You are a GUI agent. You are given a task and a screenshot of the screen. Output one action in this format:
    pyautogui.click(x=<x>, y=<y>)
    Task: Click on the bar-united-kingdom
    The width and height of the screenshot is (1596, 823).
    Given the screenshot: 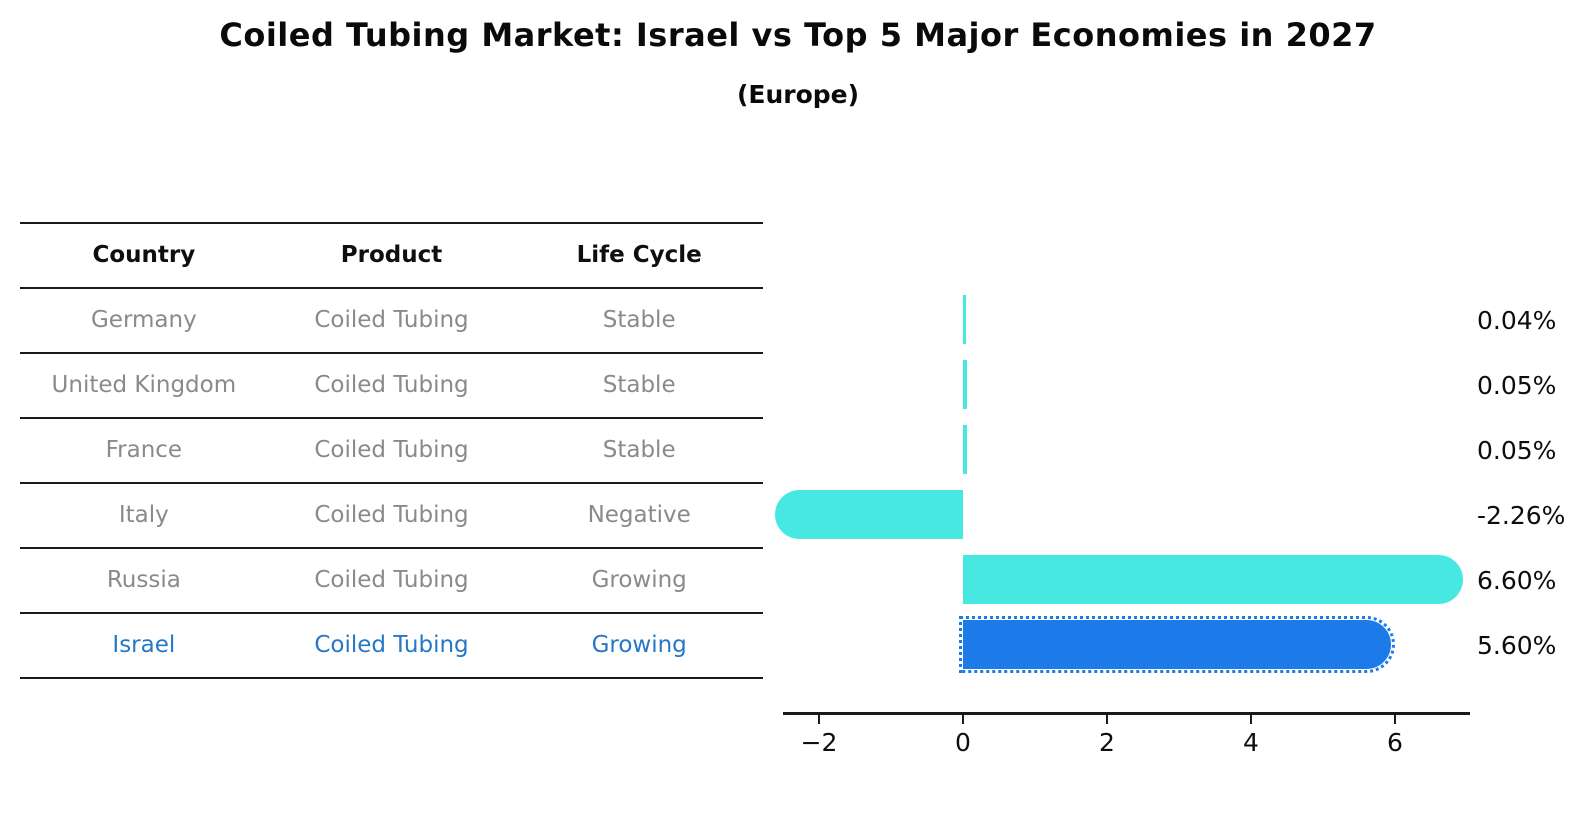 What is the action you would take?
    pyautogui.click(x=965, y=384)
    